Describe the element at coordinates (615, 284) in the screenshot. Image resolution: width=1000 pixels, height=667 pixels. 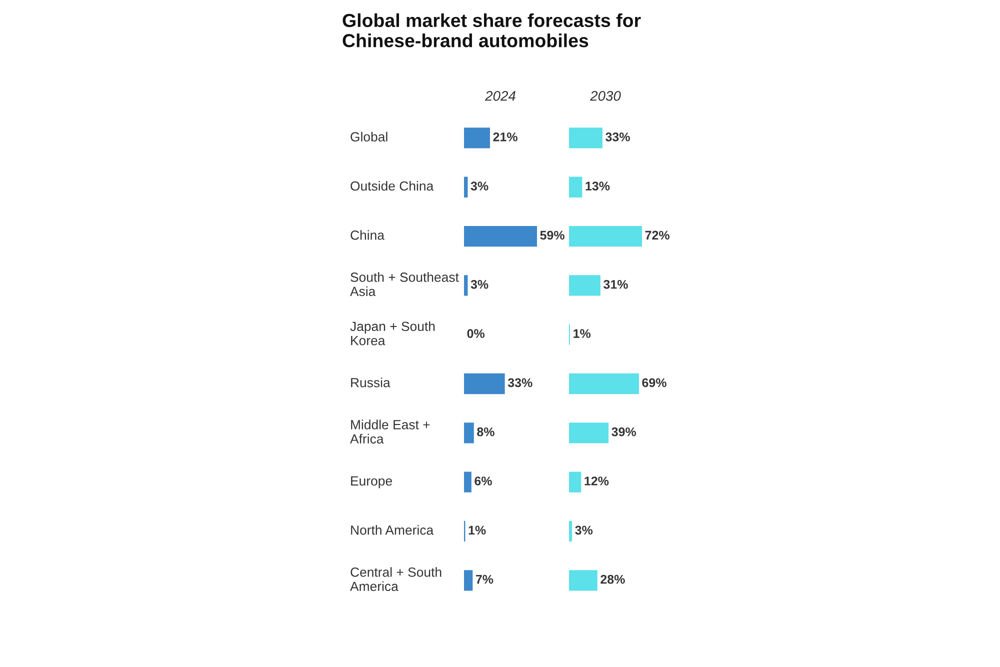
I see `data-label: 31%` at that location.